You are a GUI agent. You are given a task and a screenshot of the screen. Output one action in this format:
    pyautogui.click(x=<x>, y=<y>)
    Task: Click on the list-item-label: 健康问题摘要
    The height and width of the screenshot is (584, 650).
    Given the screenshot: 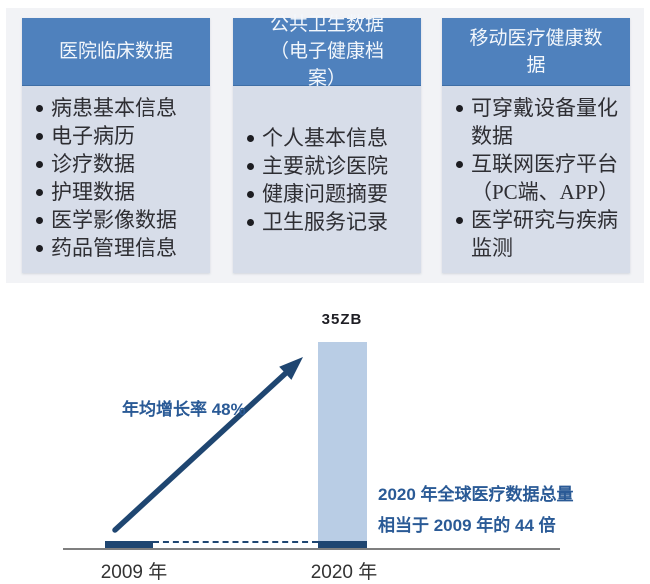 What is the action you would take?
    pyautogui.click(x=325, y=194)
    